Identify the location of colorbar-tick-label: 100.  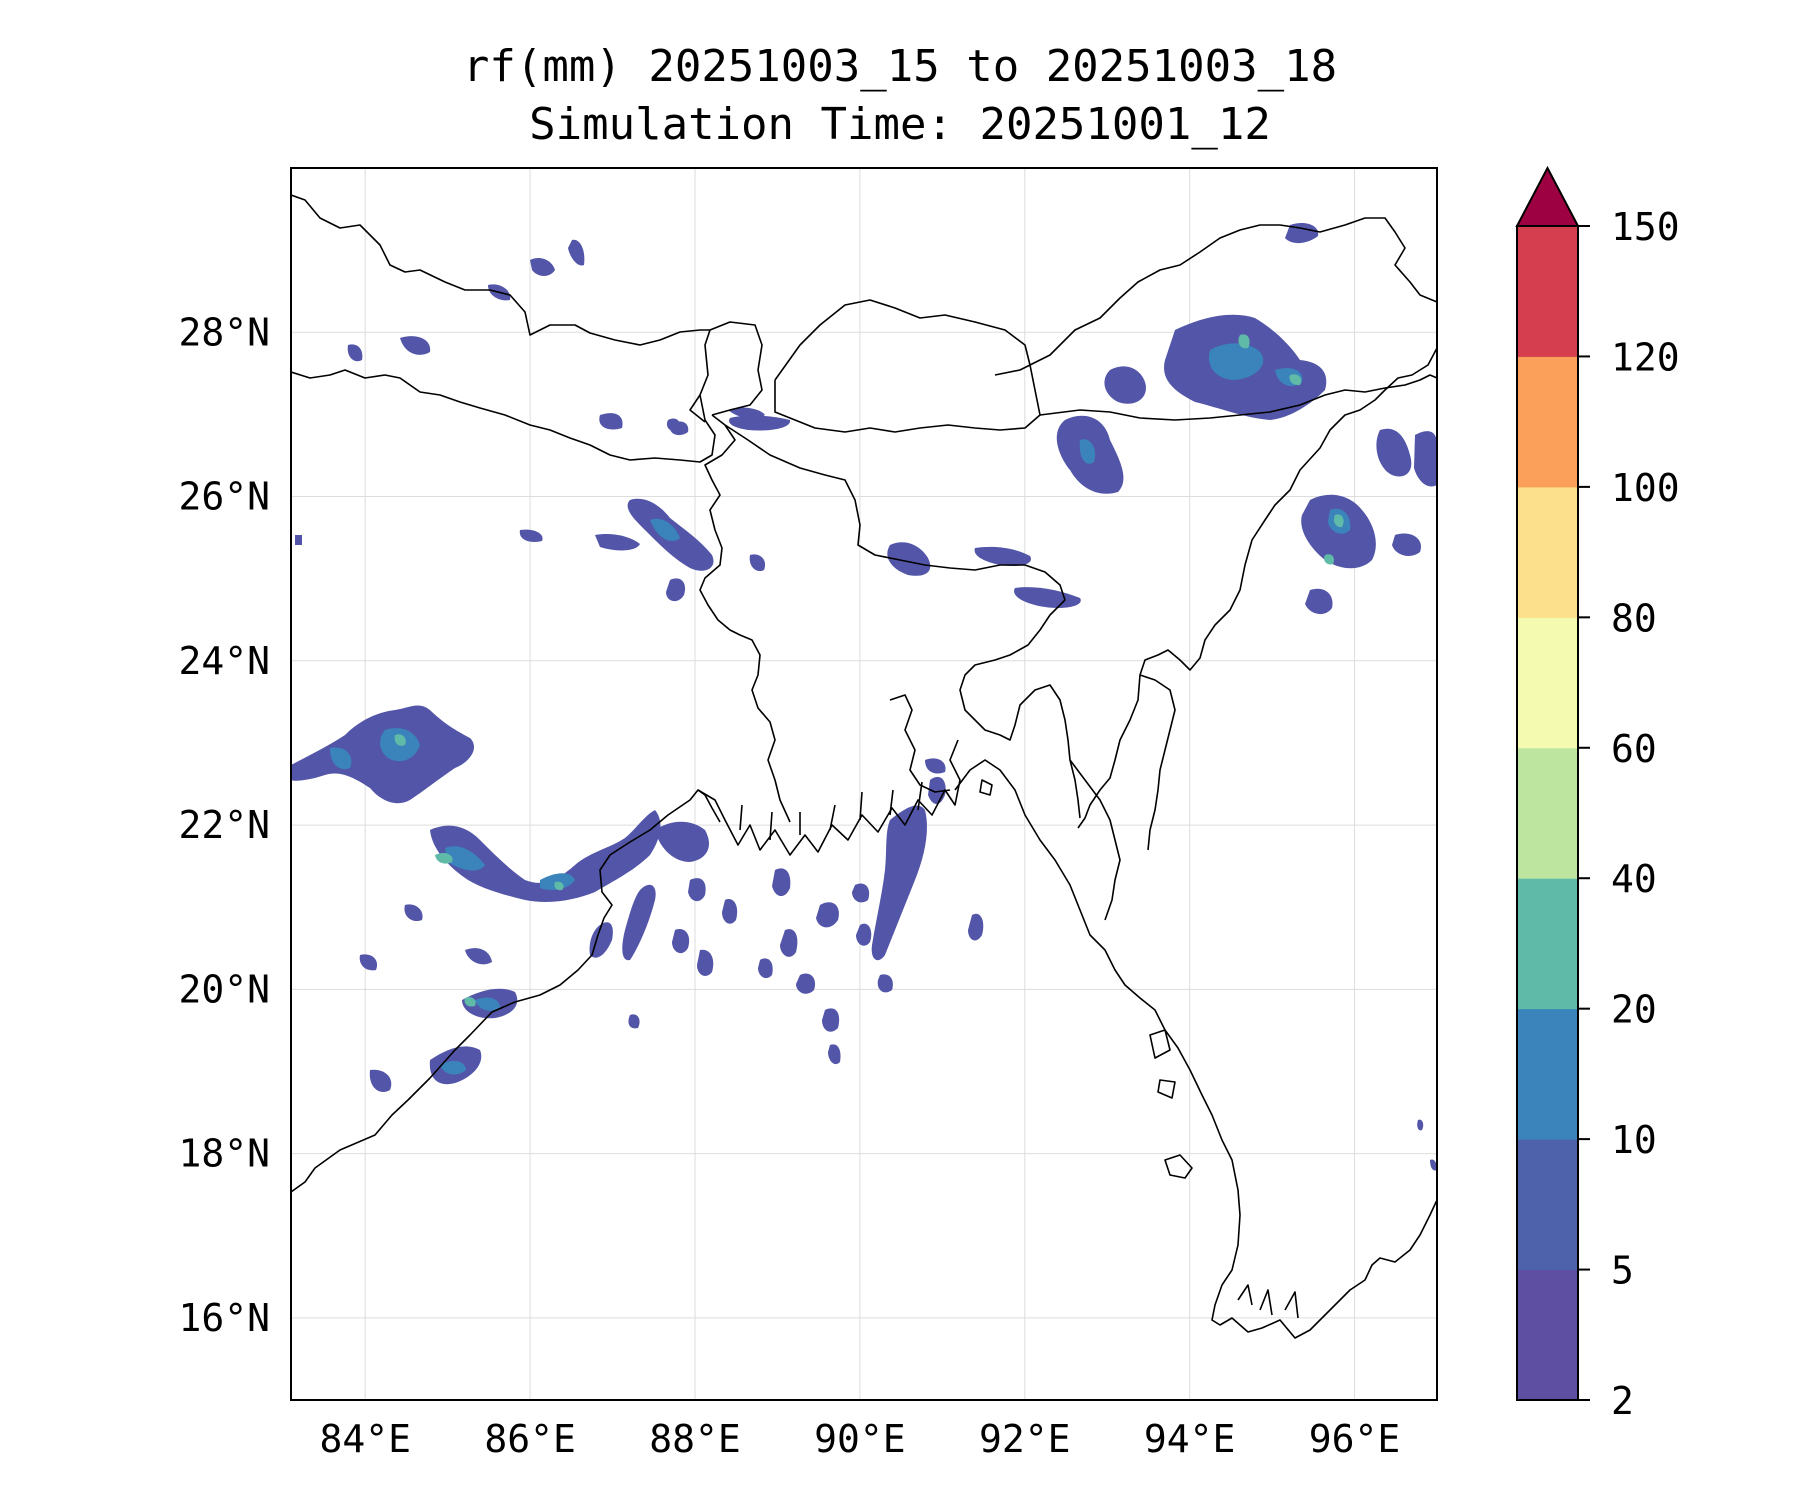
(1645, 488).